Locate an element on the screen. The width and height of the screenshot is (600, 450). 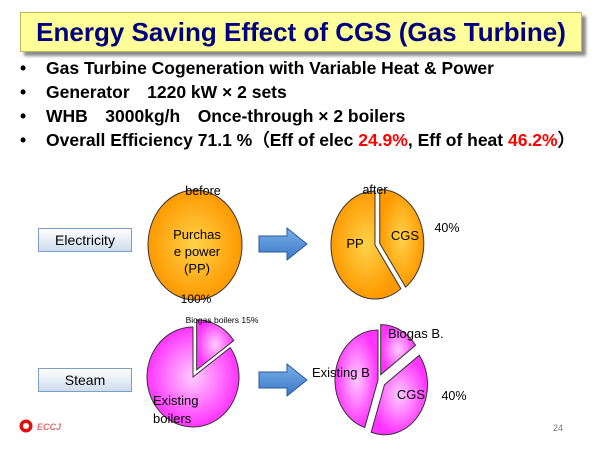
pie-before-steam is located at coordinates (193, 373).